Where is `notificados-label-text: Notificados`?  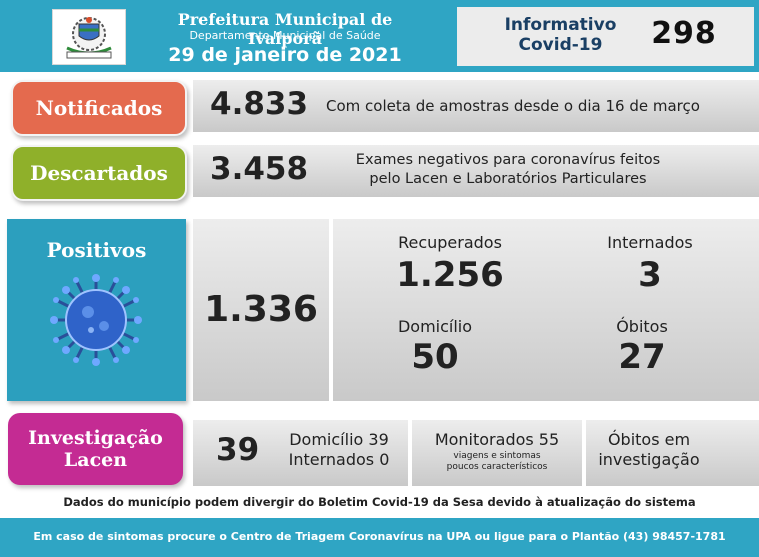 notificados-label-text: Notificados is located at coordinates (99, 108).